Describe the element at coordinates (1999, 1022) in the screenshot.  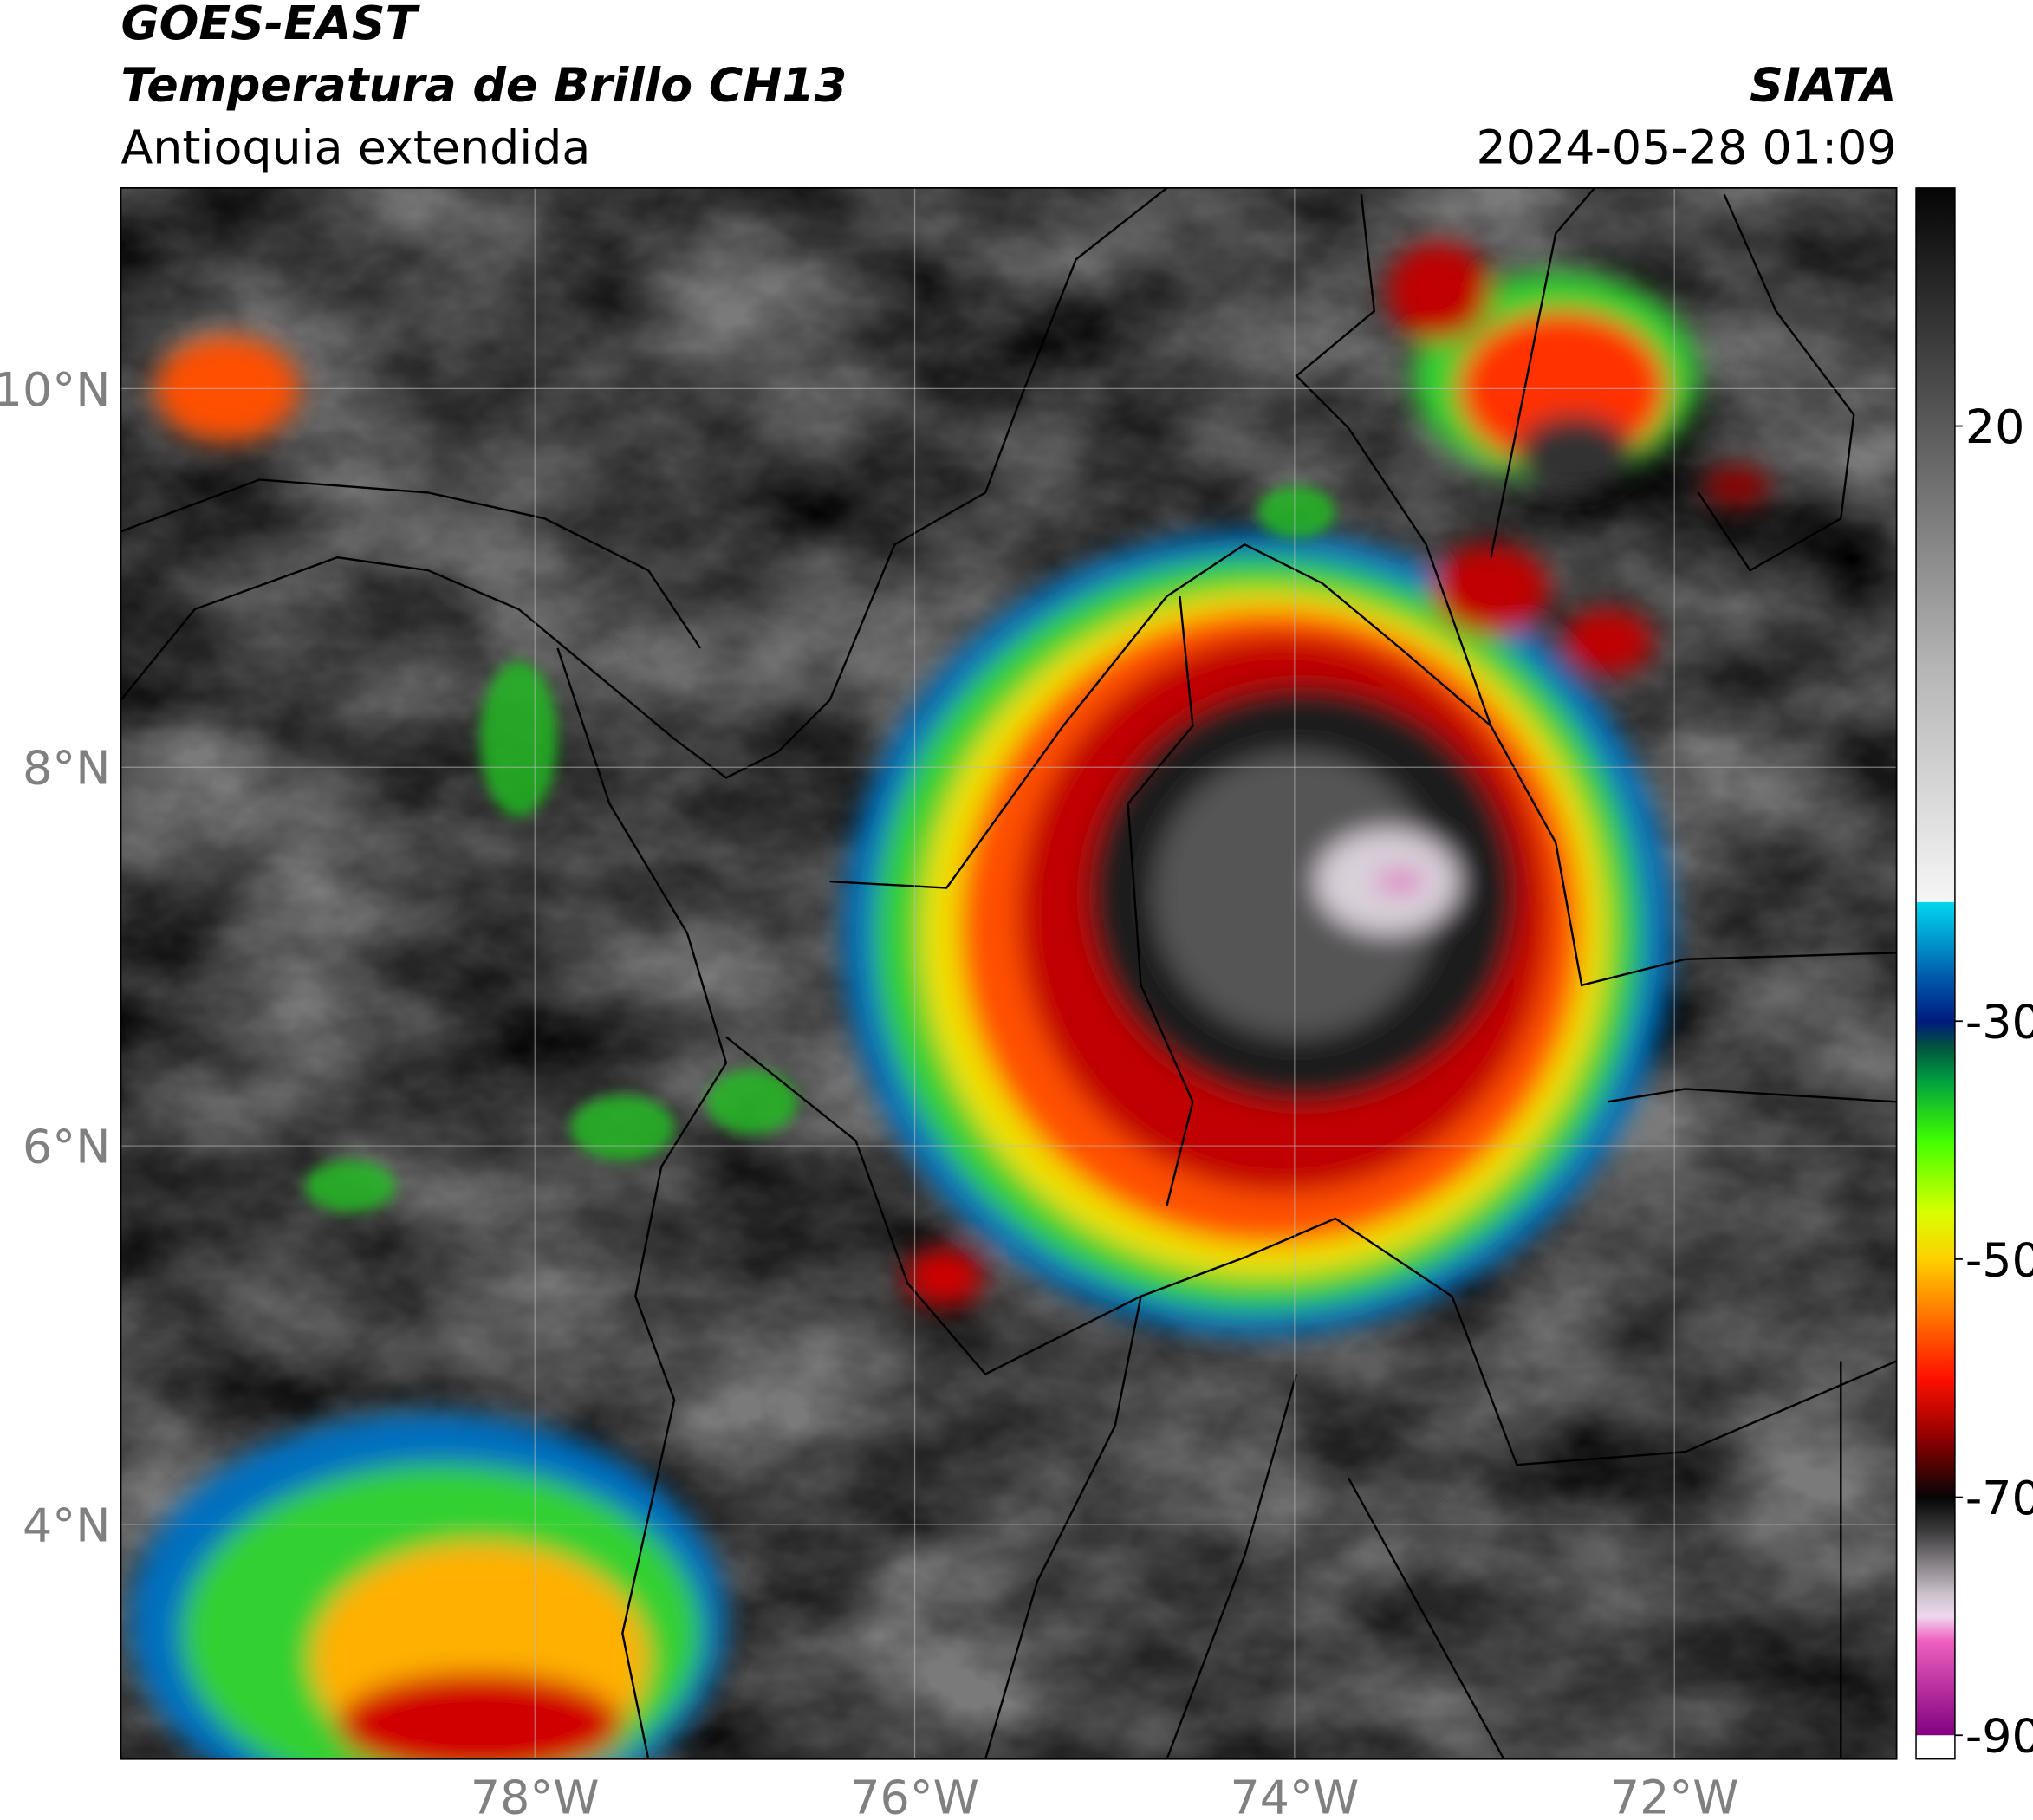
I see `colorbar-tick-label: -30` at that location.